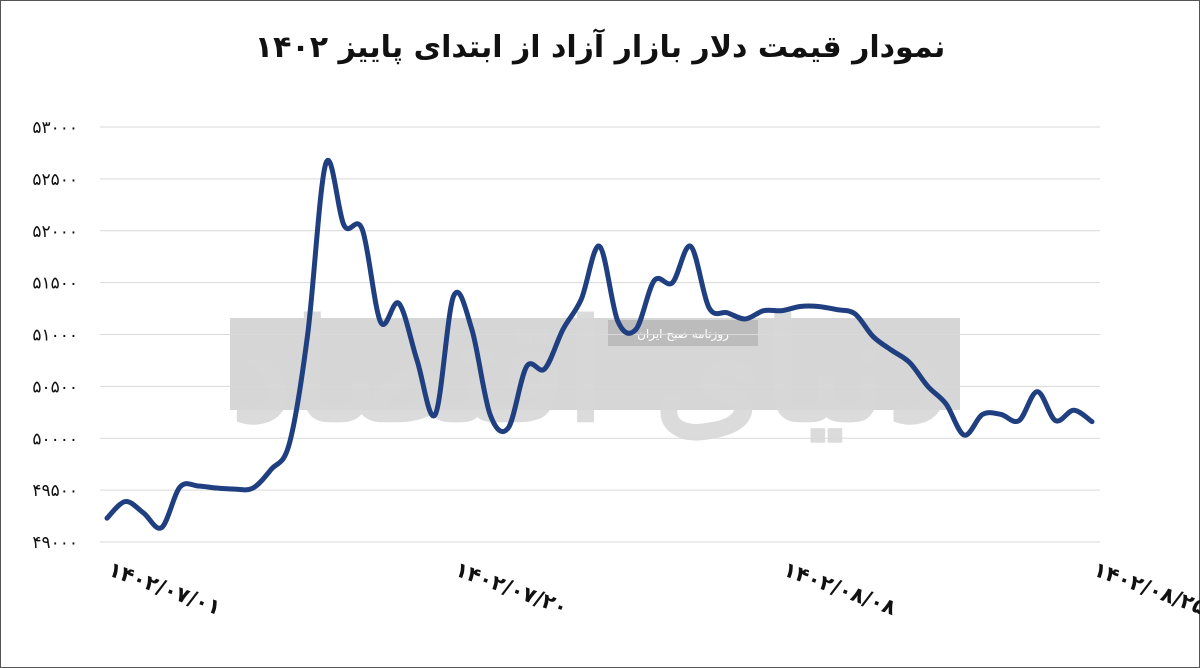 The width and height of the screenshot is (1200, 668). What do you see at coordinates (595, 364) in the screenshot?
I see `watermark-band` at bounding box center [595, 364].